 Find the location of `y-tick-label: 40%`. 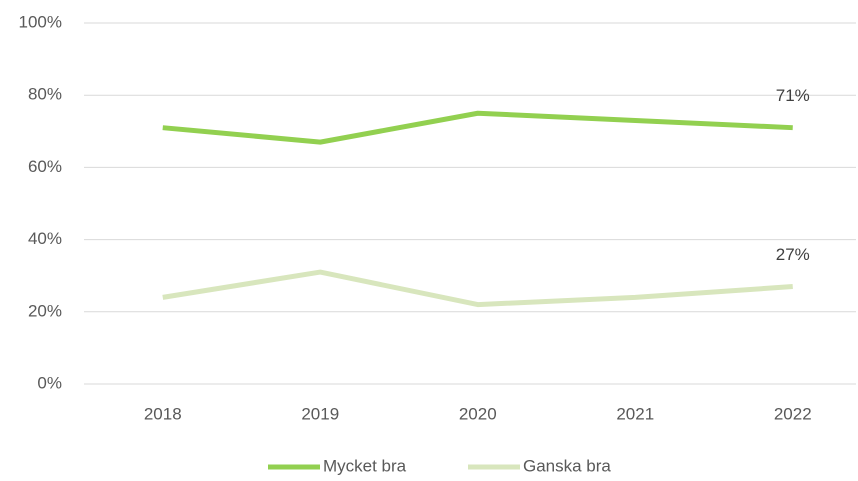

y-tick-label: 40% is located at coordinates (45, 238).